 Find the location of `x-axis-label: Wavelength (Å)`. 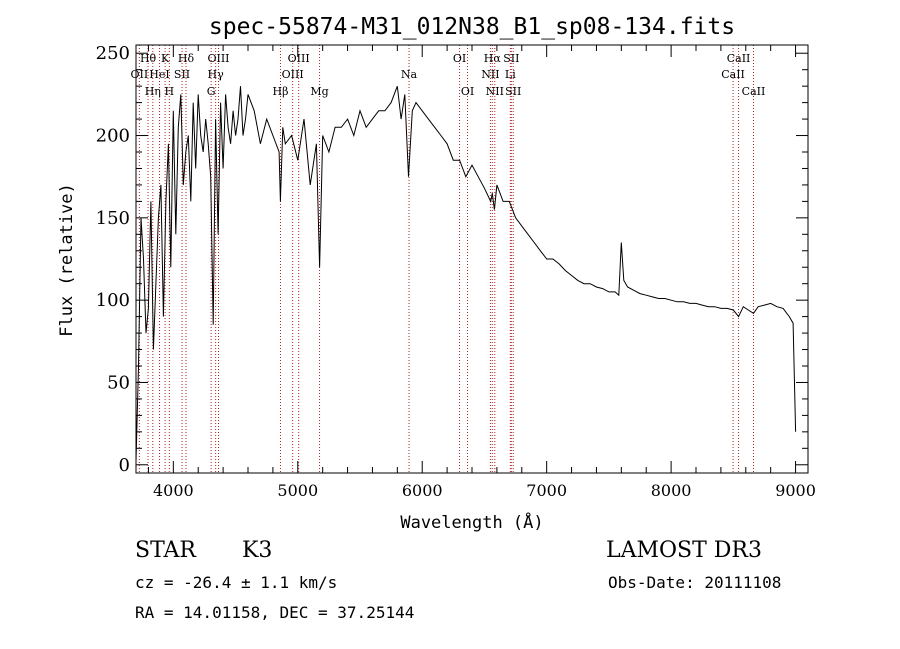

x-axis-label: Wavelength (Å) is located at coordinates (471, 522).